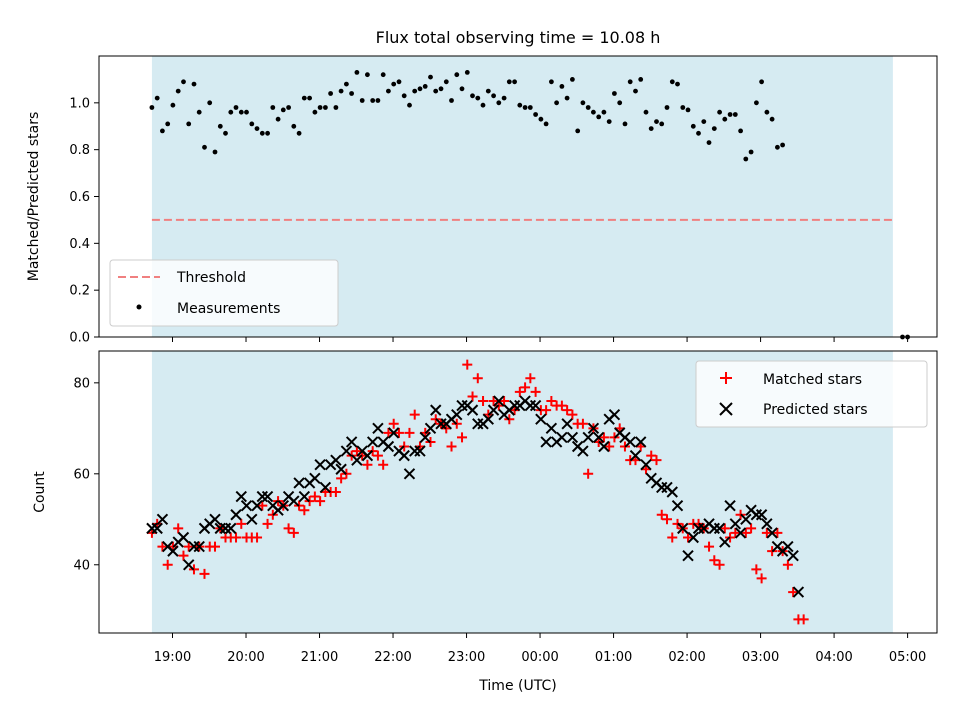 This screenshot has height=720, width=960. What do you see at coordinates (833, 657) in the screenshot?
I see `x-tick-label: 04:00` at bounding box center [833, 657].